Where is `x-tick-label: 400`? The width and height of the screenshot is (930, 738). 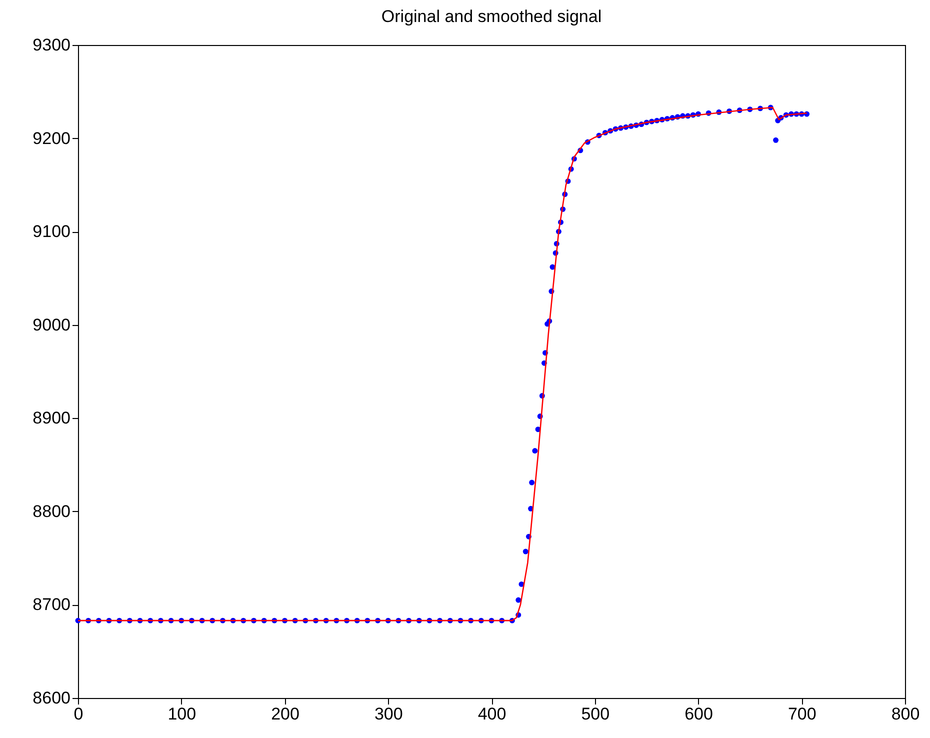 x-tick-label: 400 is located at coordinates (492, 714).